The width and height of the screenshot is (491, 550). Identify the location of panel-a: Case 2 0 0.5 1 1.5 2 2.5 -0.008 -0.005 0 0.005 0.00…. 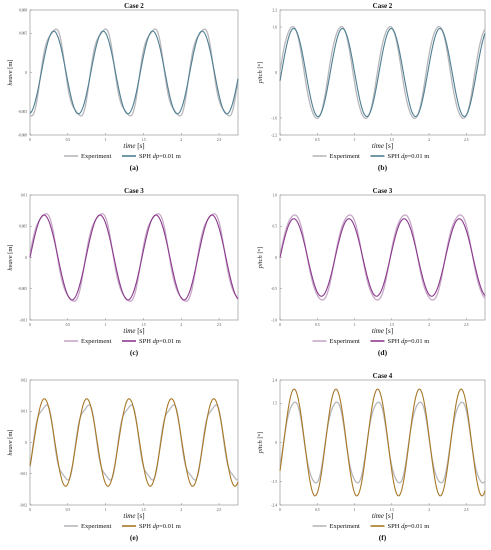
(123, 87).